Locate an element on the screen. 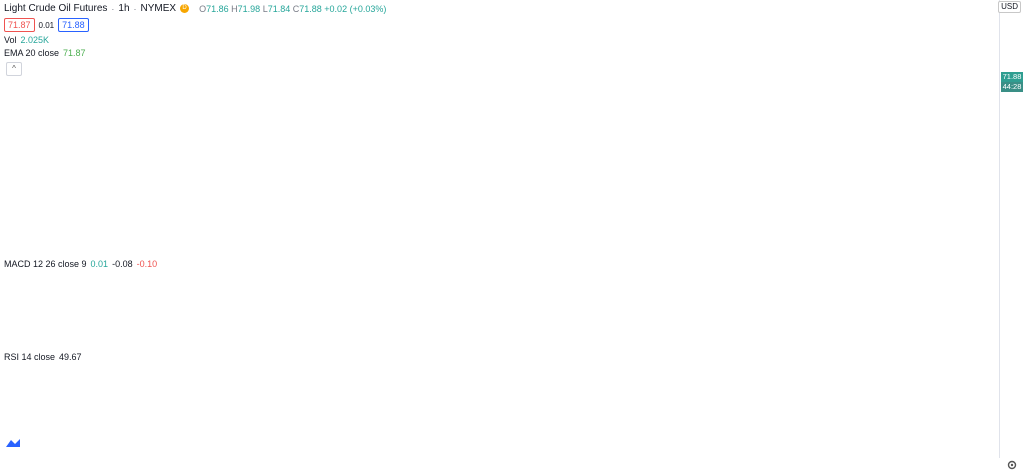  sell-button: 71.87 is located at coordinates (19, 25).